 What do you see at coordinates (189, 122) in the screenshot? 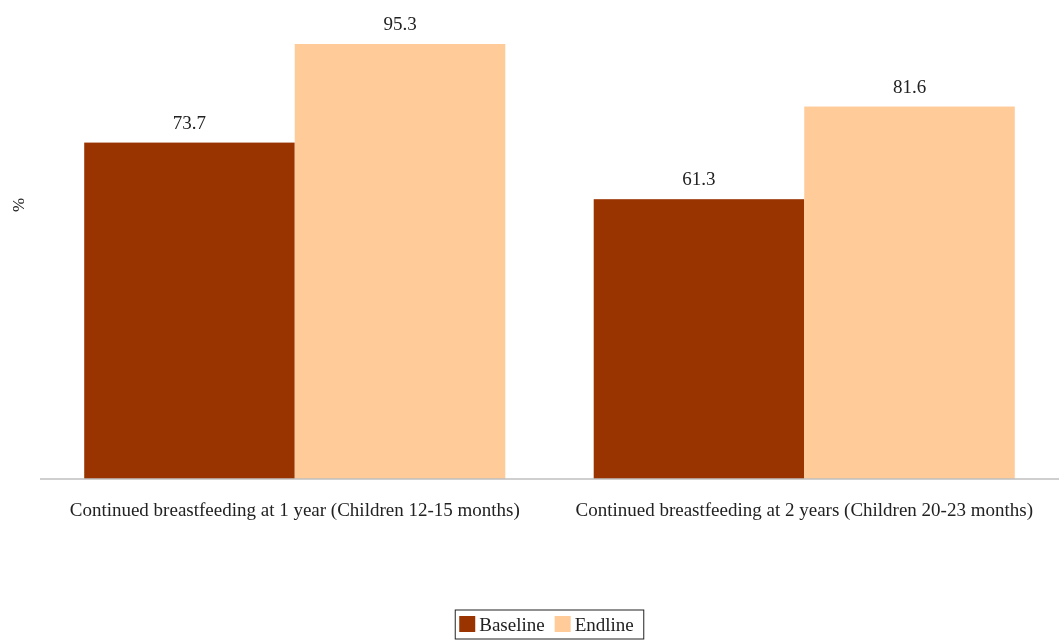
I see `data-label: 73.7` at bounding box center [189, 122].